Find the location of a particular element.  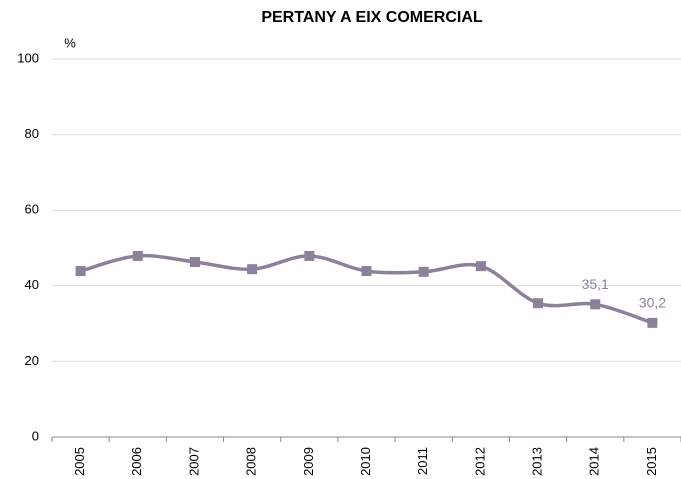

x-tick-label: 2013 is located at coordinates (536, 461).